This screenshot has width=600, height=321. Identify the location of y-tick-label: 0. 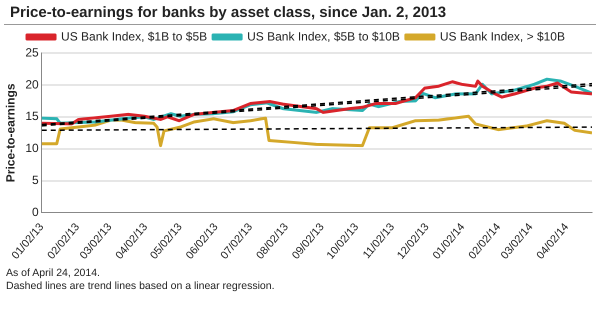
(36, 212).